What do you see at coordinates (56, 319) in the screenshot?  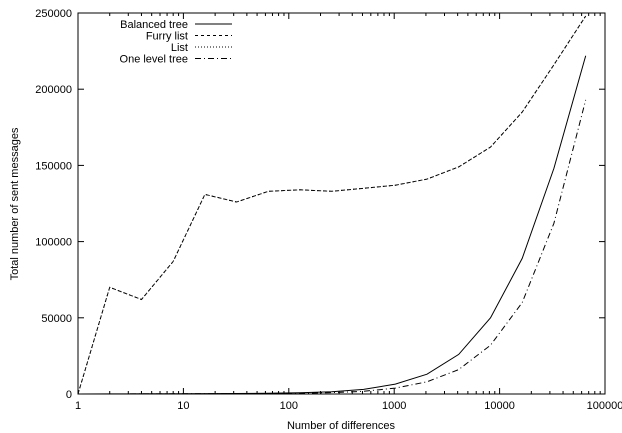 I see `y-tick-label: 50000` at bounding box center [56, 319].